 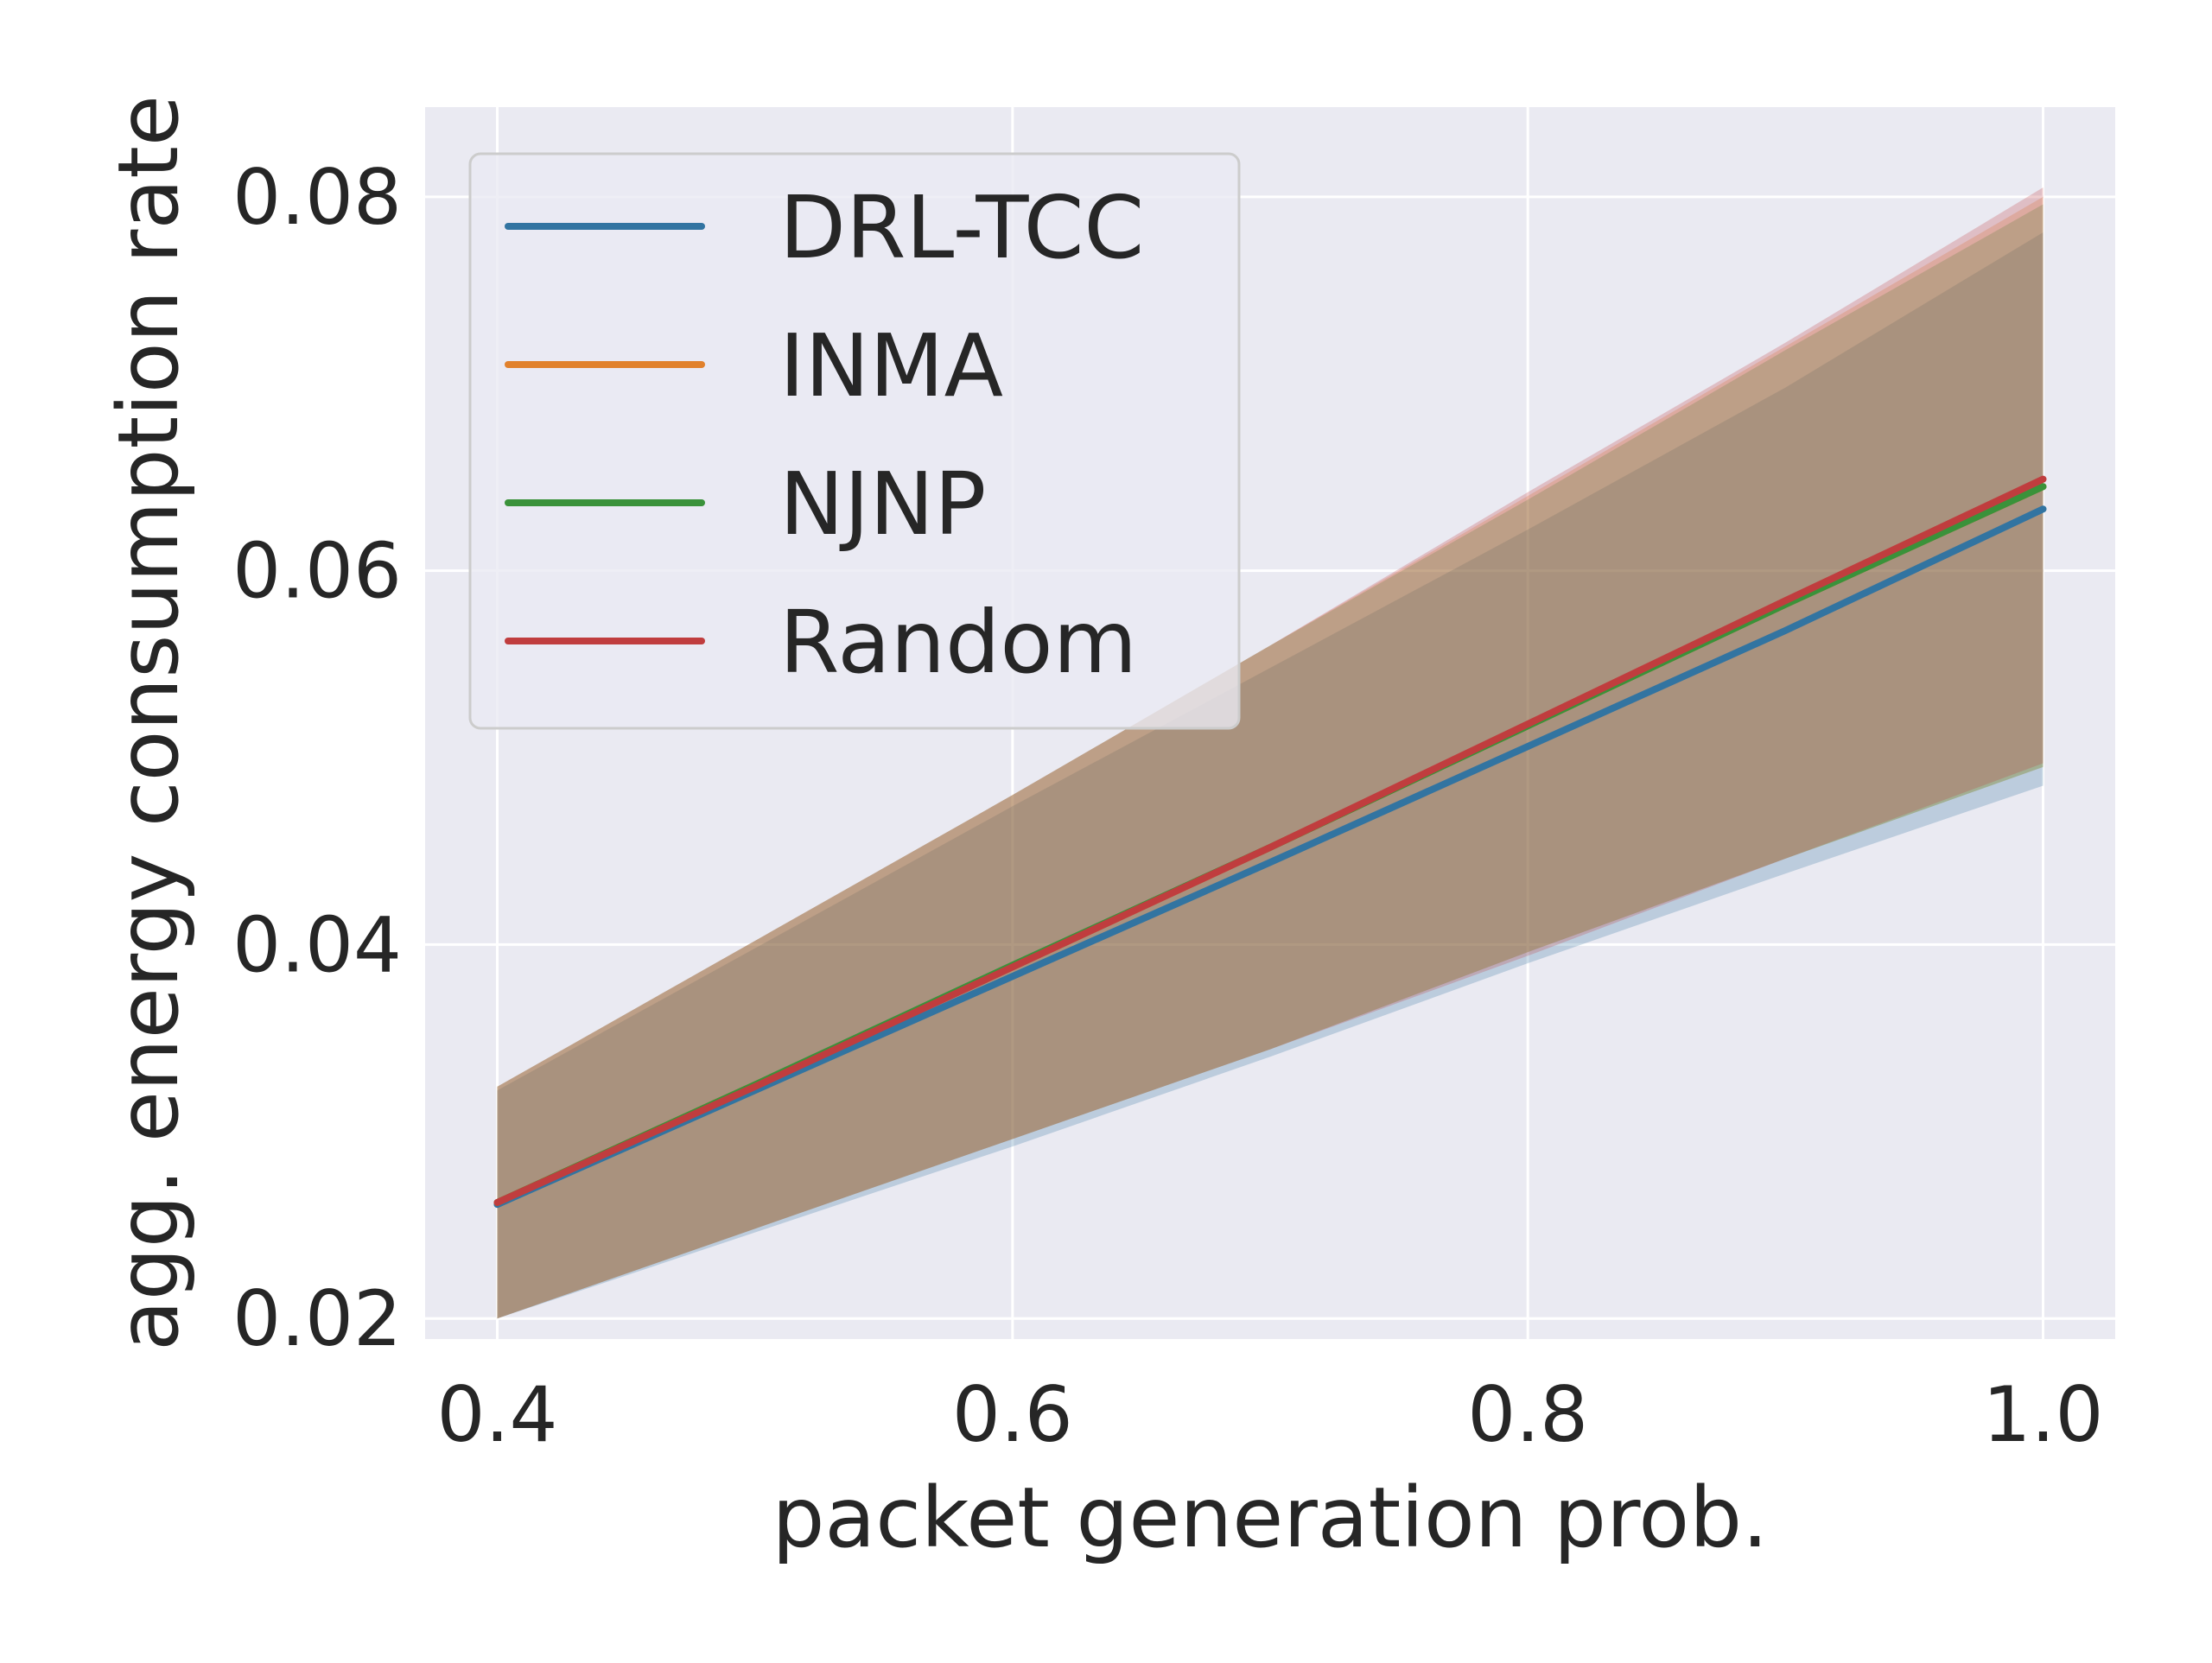 I want to click on x-tick-label: 1.0, so click(x=2043, y=1414).